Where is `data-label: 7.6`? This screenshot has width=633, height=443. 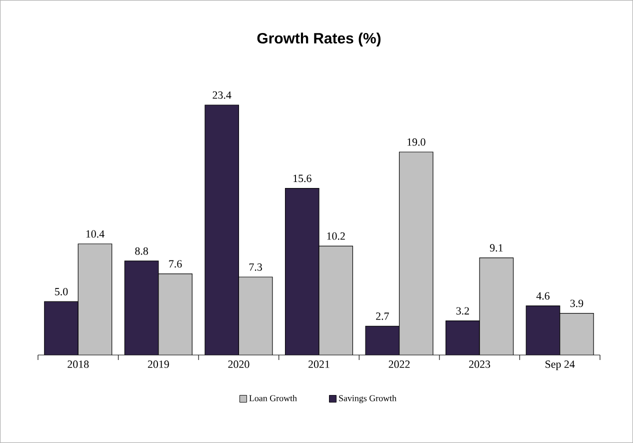 data-label: 7.6 is located at coordinates (175, 264).